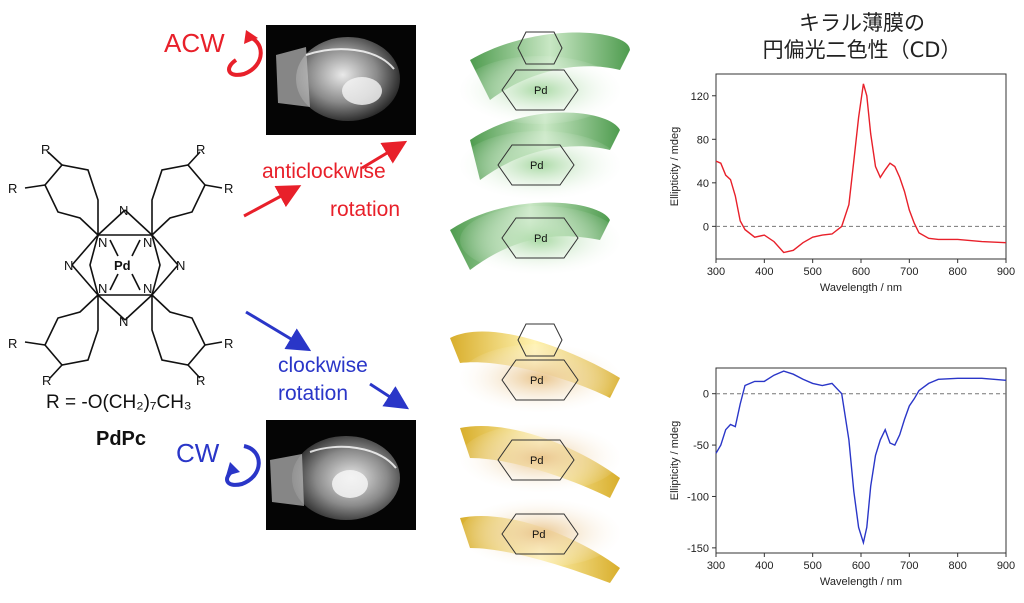 The height and width of the screenshot is (603, 1024). Describe the element at coordinates (198, 453) in the screenshot. I see `cw-label: CW` at that location.